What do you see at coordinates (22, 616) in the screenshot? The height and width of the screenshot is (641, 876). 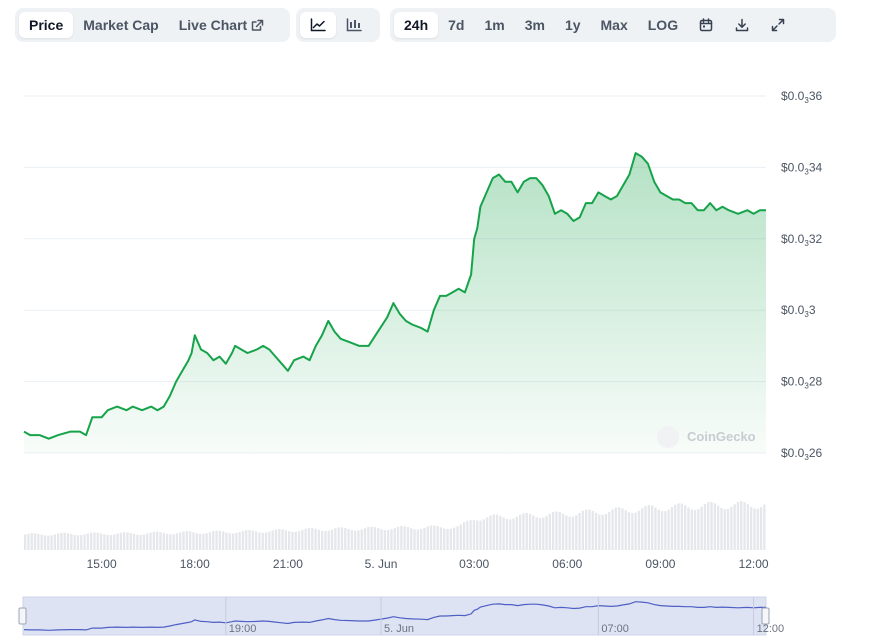 I see `navigator-handle-left` at bounding box center [22, 616].